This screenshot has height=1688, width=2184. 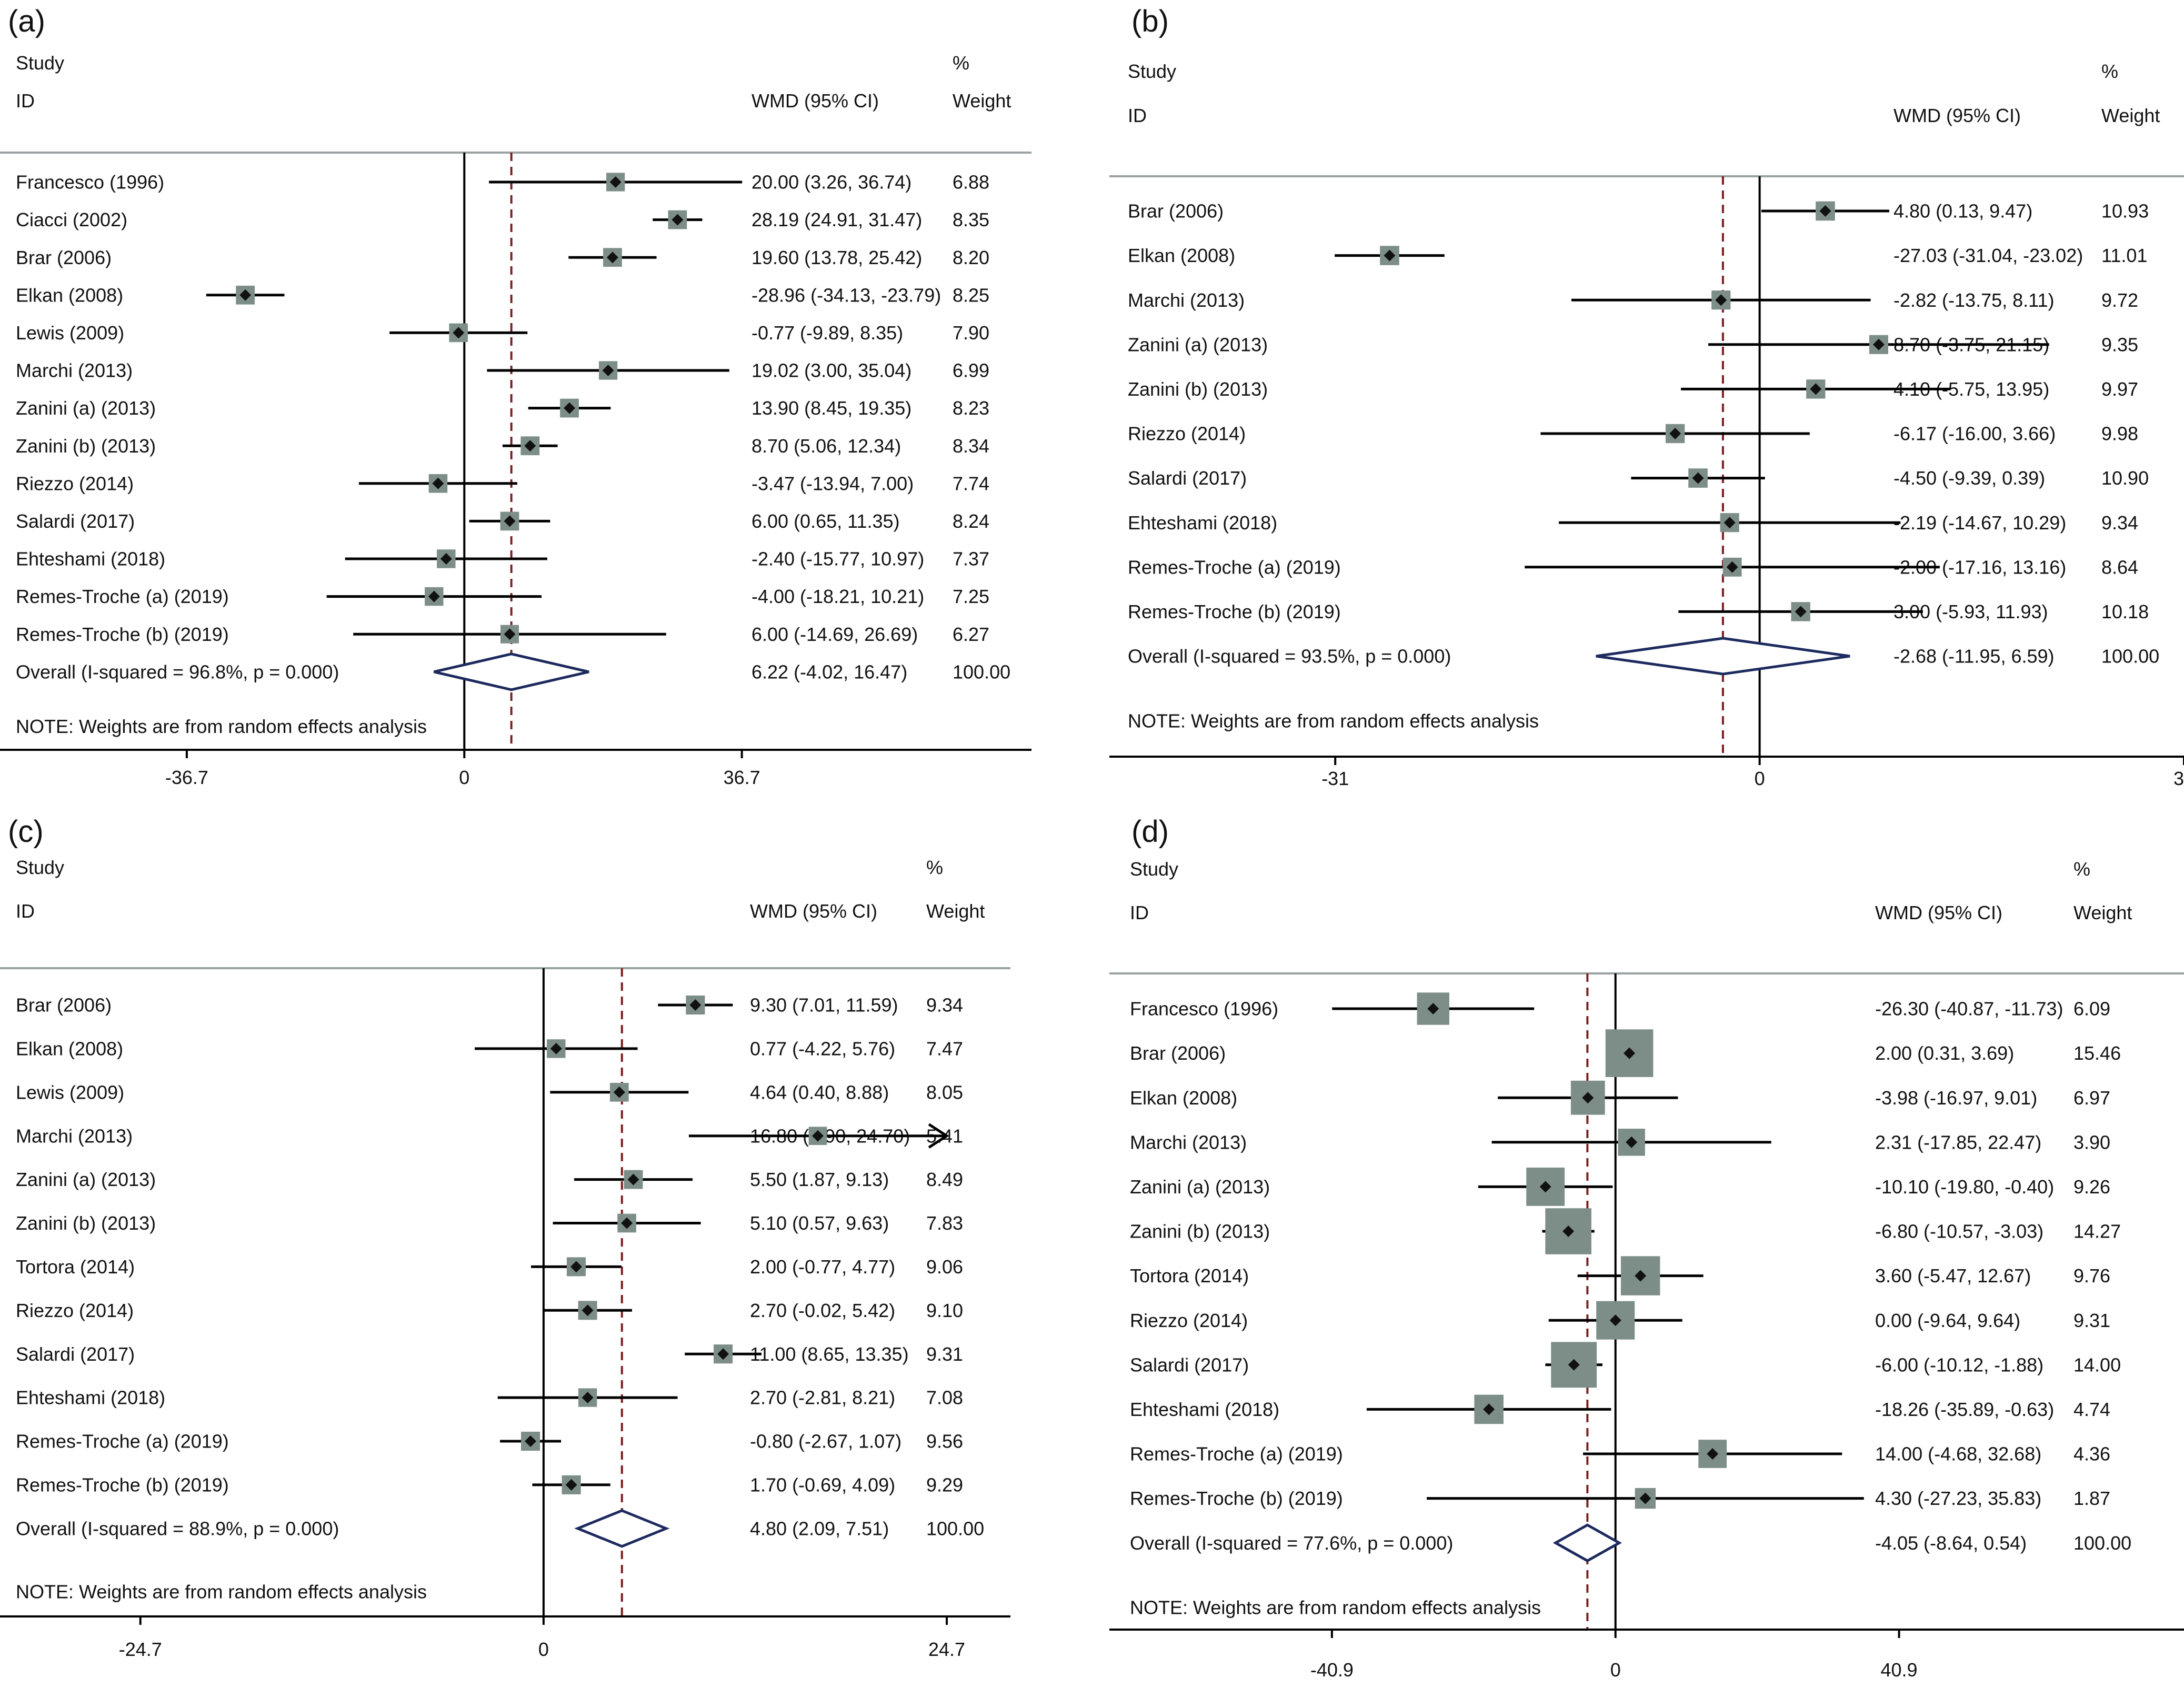 I want to click on study-ci: 5.10 (0.57, 9.63), so click(x=819, y=1223).